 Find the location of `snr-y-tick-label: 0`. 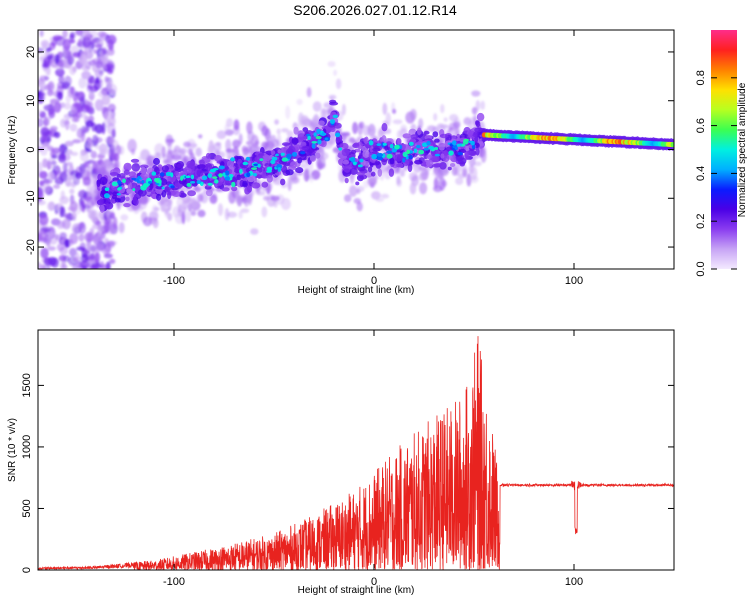

snr-y-tick-label: 0 is located at coordinates (27, 570).